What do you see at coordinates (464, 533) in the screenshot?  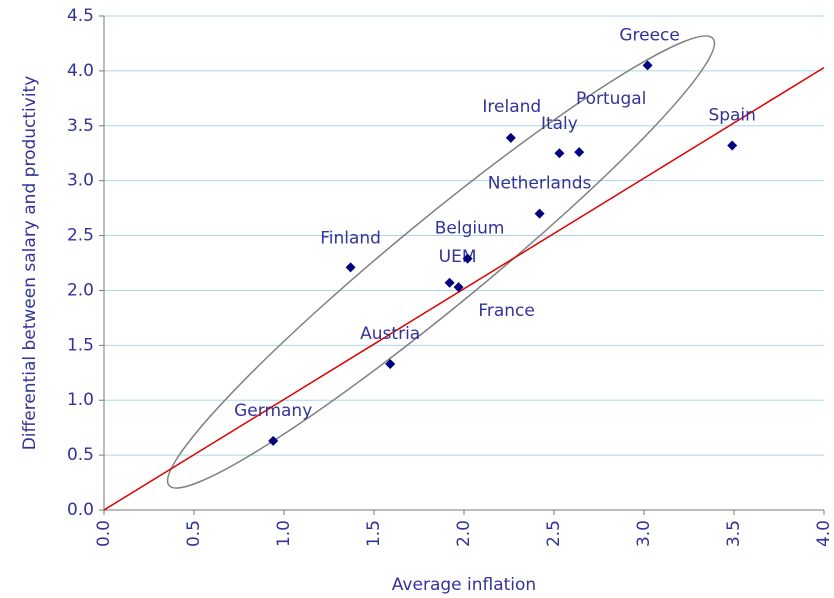 I see `x-tick-label: 2.0` at bounding box center [464, 533].